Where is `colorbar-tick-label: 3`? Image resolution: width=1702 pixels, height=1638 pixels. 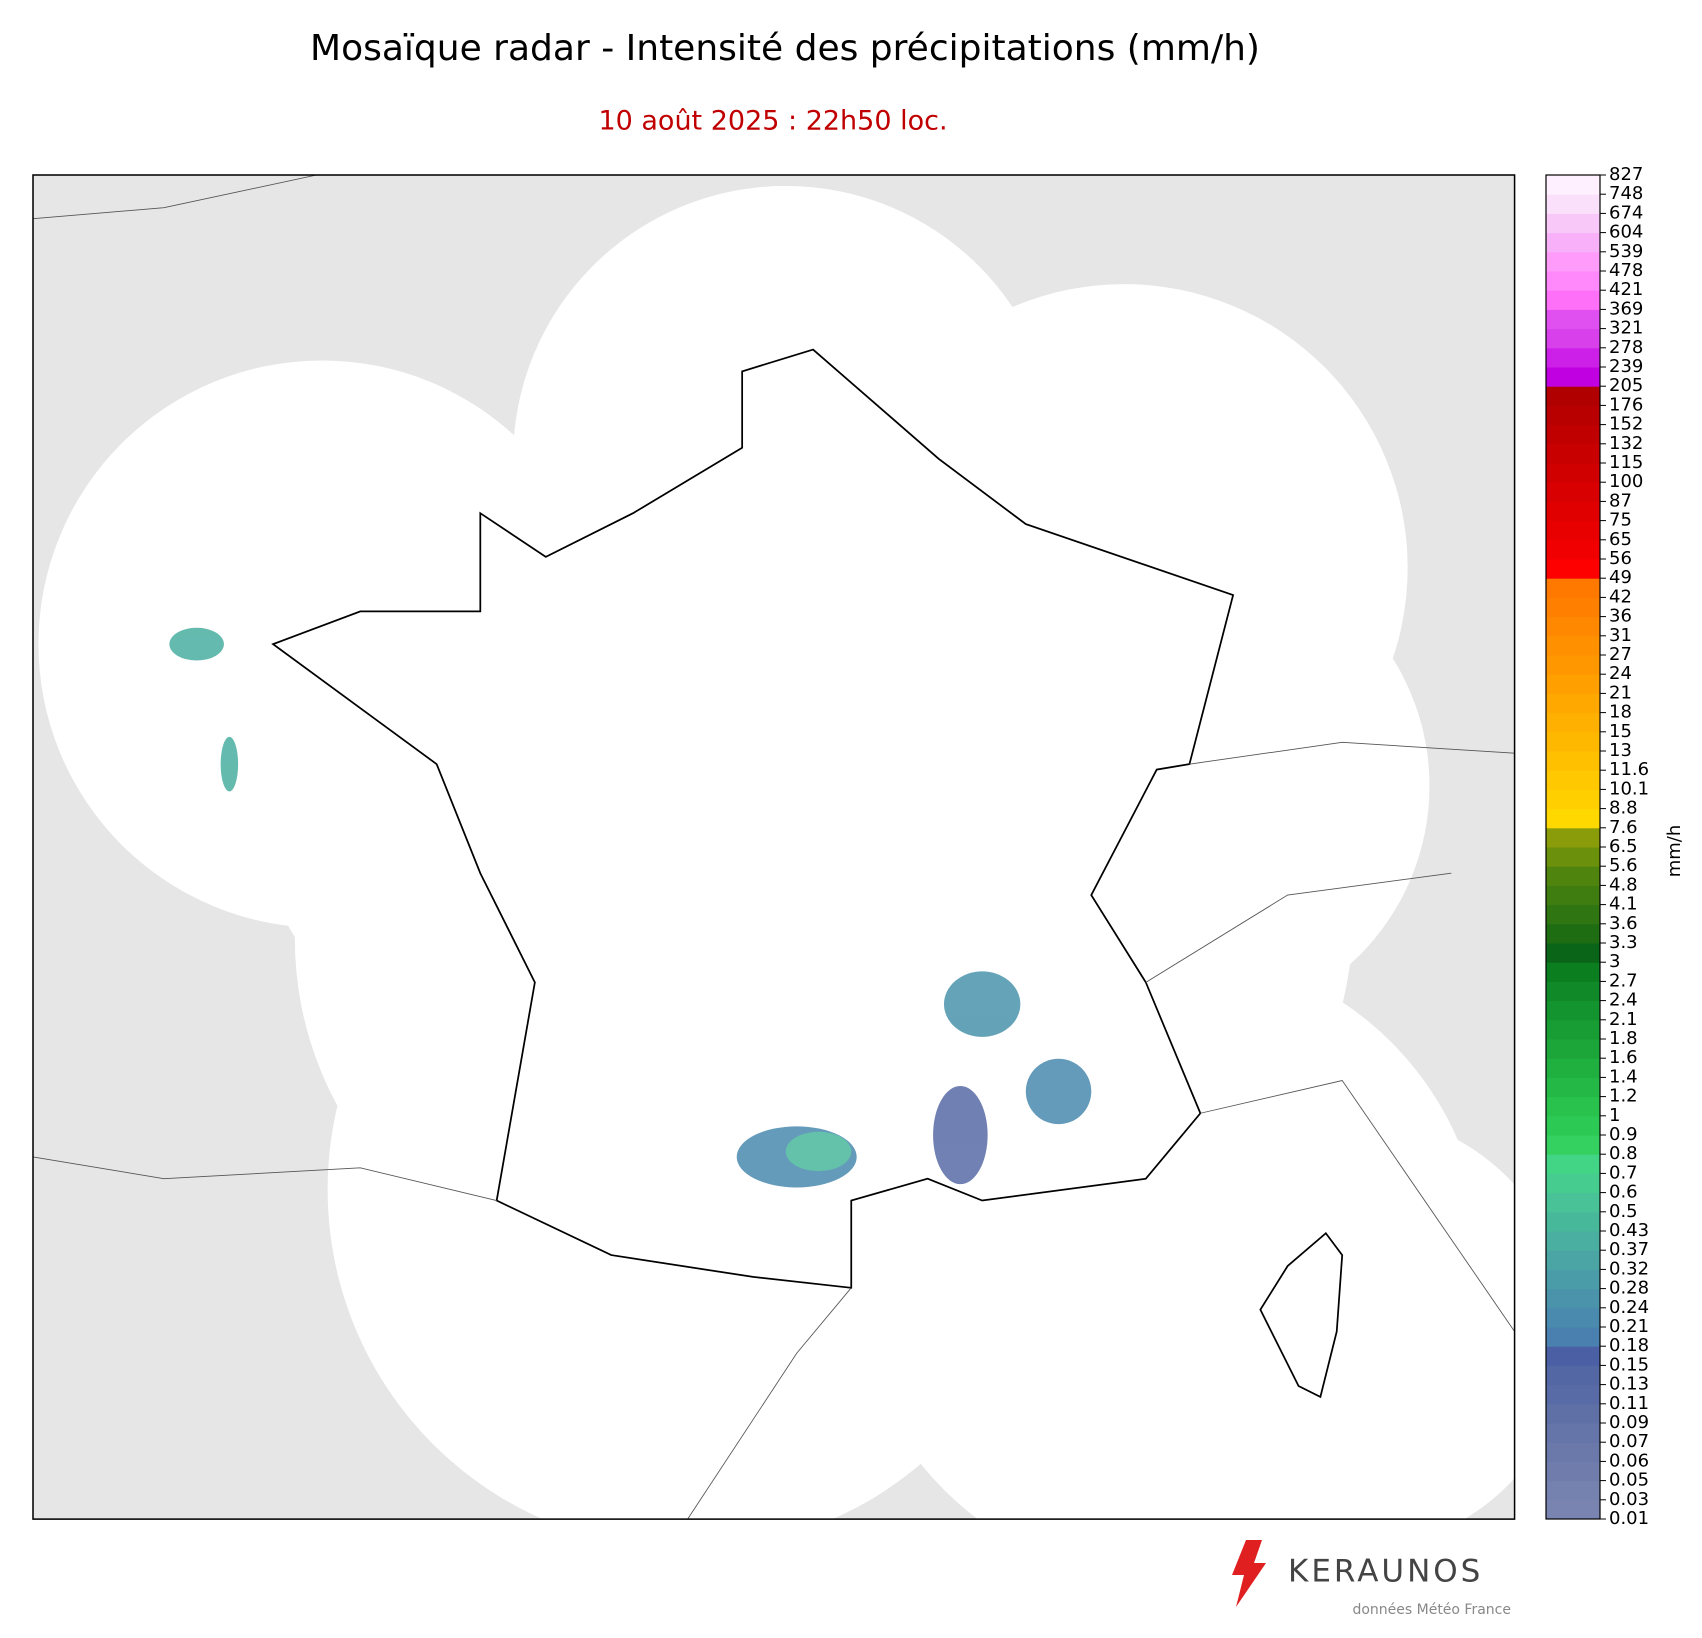
colorbar-tick-label: 3 is located at coordinates (1614, 961).